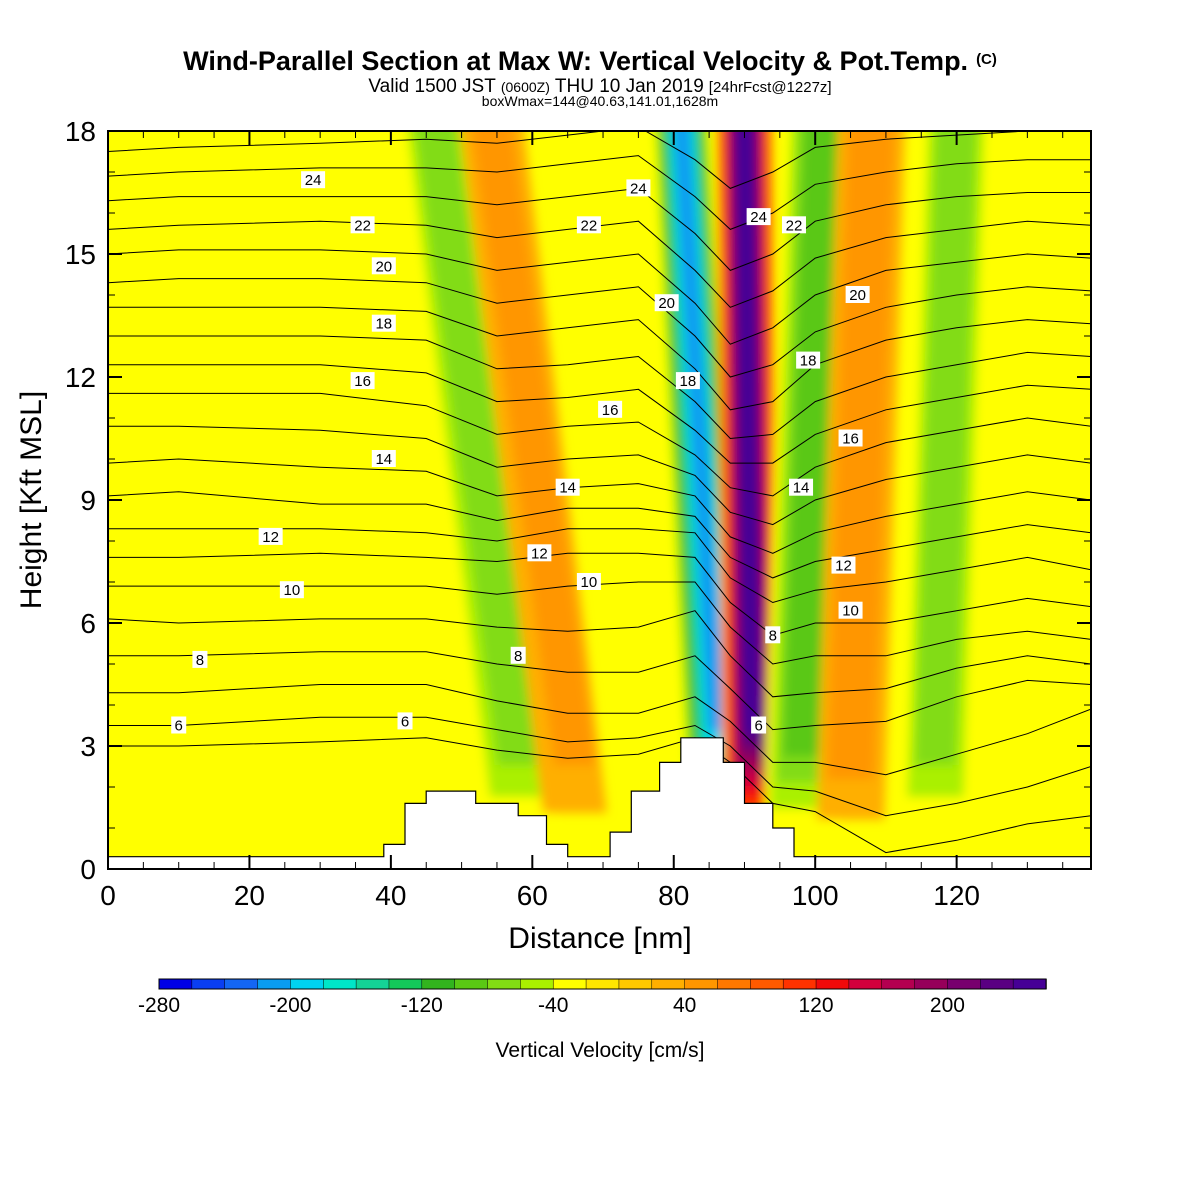  Describe the element at coordinates (249, 895) in the screenshot. I see `x-tick-label: 20` at that location.